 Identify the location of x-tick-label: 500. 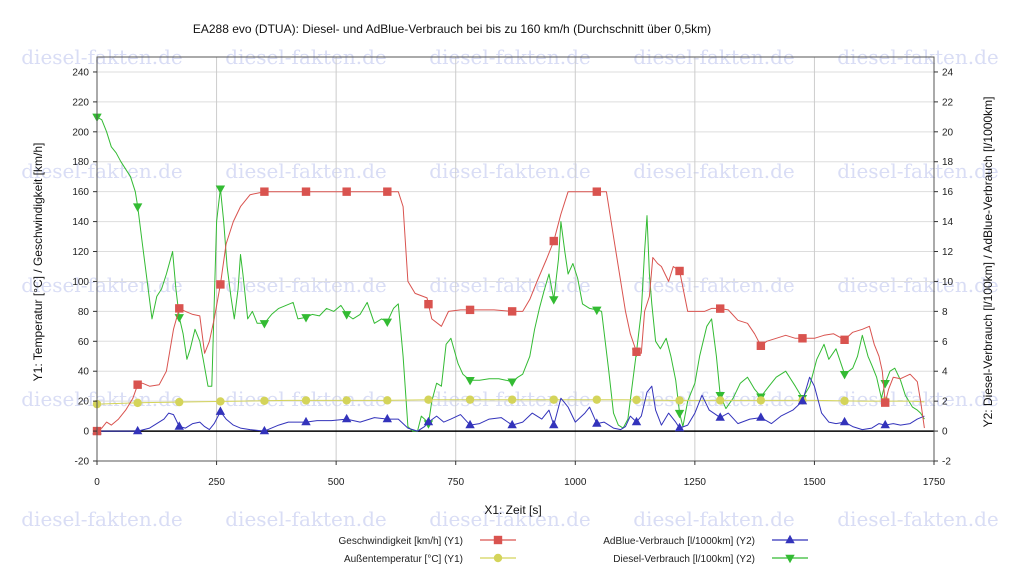
(336, 482).